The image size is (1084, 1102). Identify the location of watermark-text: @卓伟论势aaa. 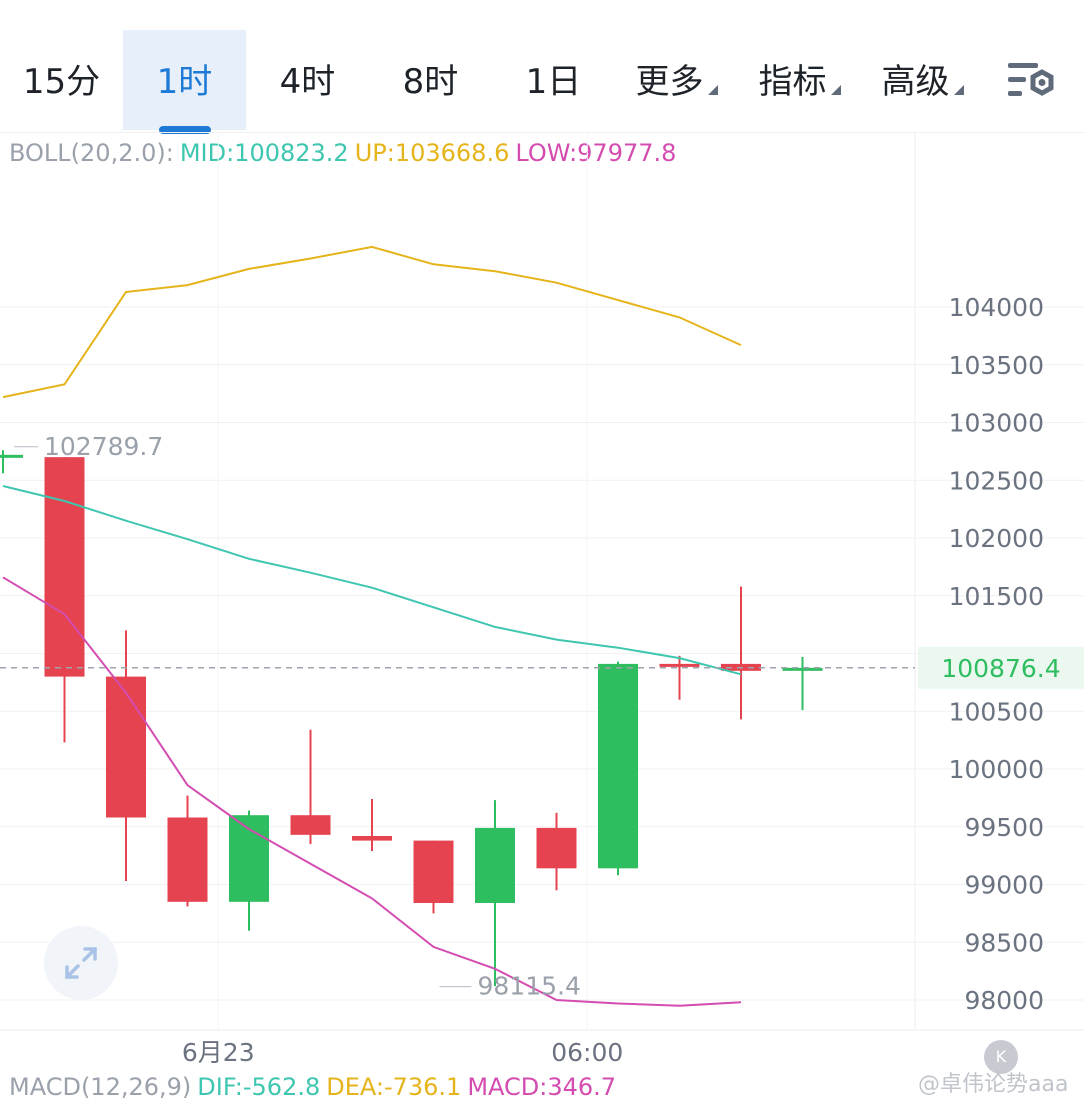
(993, 1084).